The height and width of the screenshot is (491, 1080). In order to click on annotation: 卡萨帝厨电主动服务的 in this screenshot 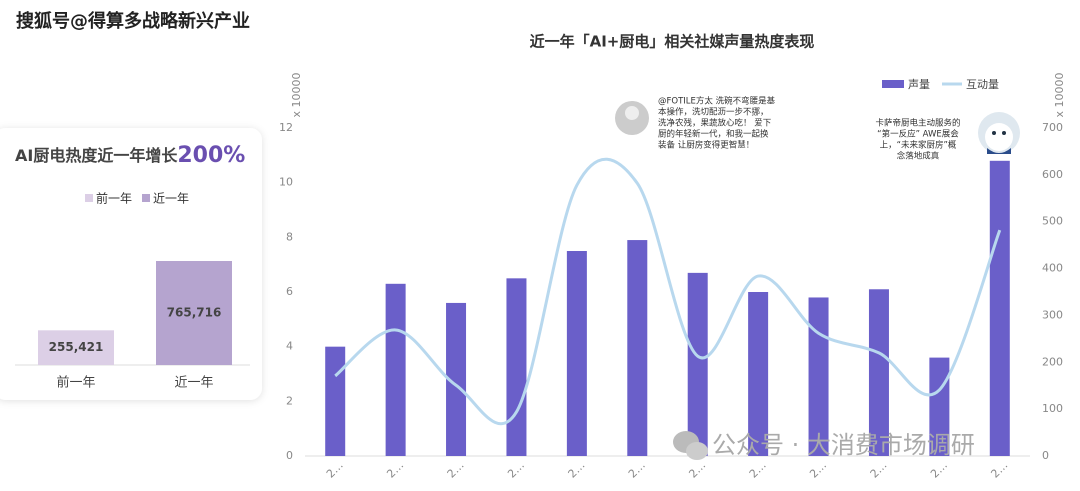, I will do `click(917, 123)`.